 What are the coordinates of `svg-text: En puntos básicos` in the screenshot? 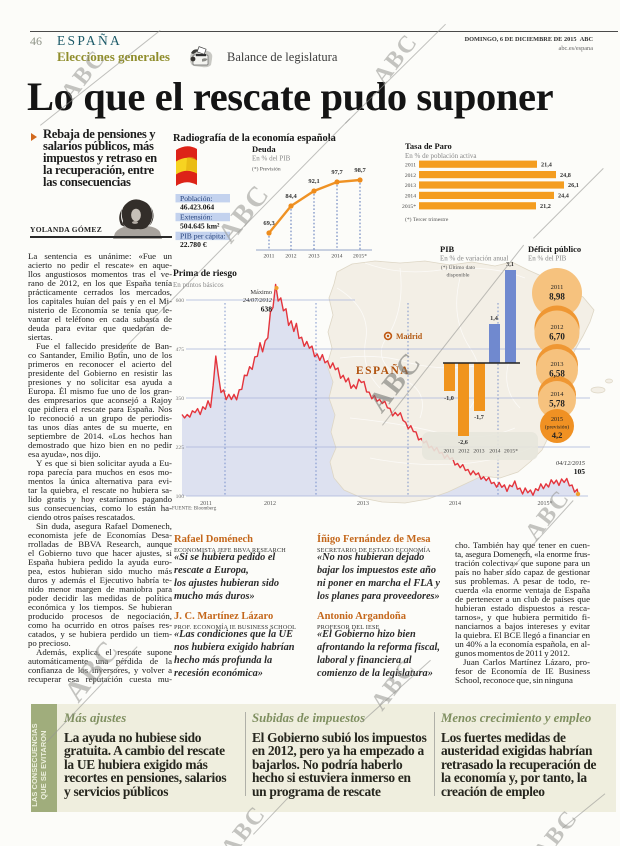 It's located at (198, 285).